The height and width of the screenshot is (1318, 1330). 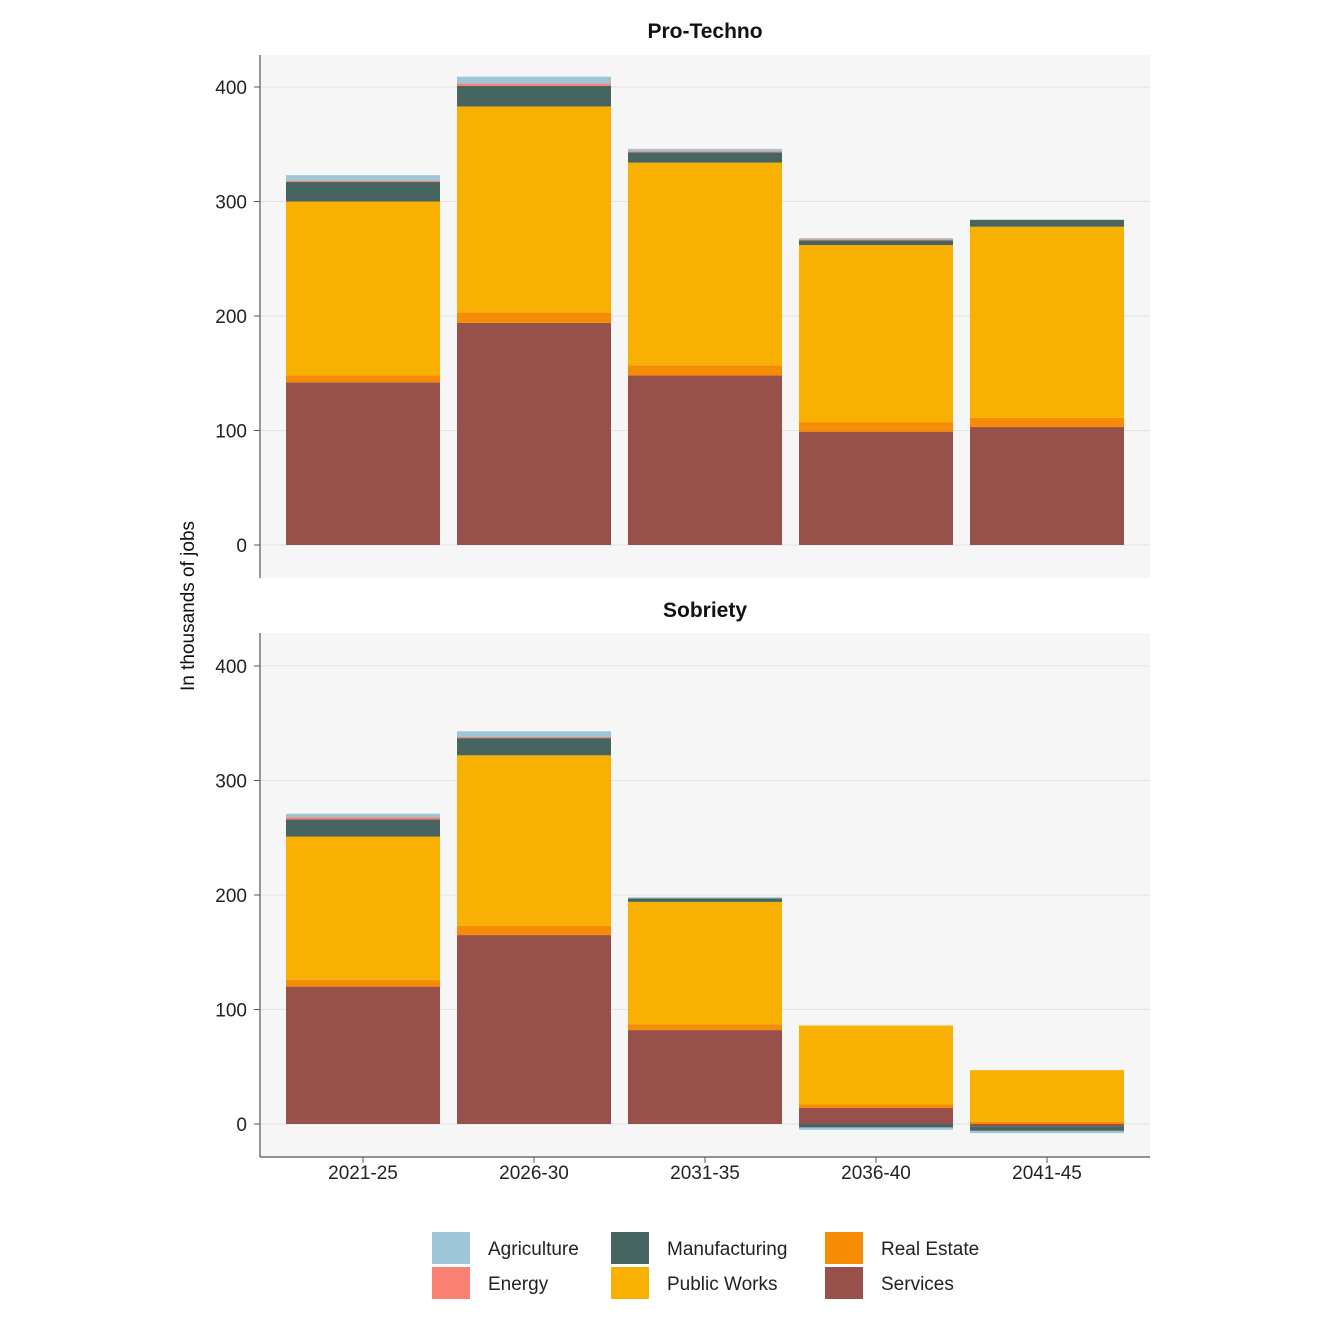 What do you see at coordinates (727, 1249) in the screenshot?
I see `legend-label: Manufacturing` at bounding box center [727, 1249].